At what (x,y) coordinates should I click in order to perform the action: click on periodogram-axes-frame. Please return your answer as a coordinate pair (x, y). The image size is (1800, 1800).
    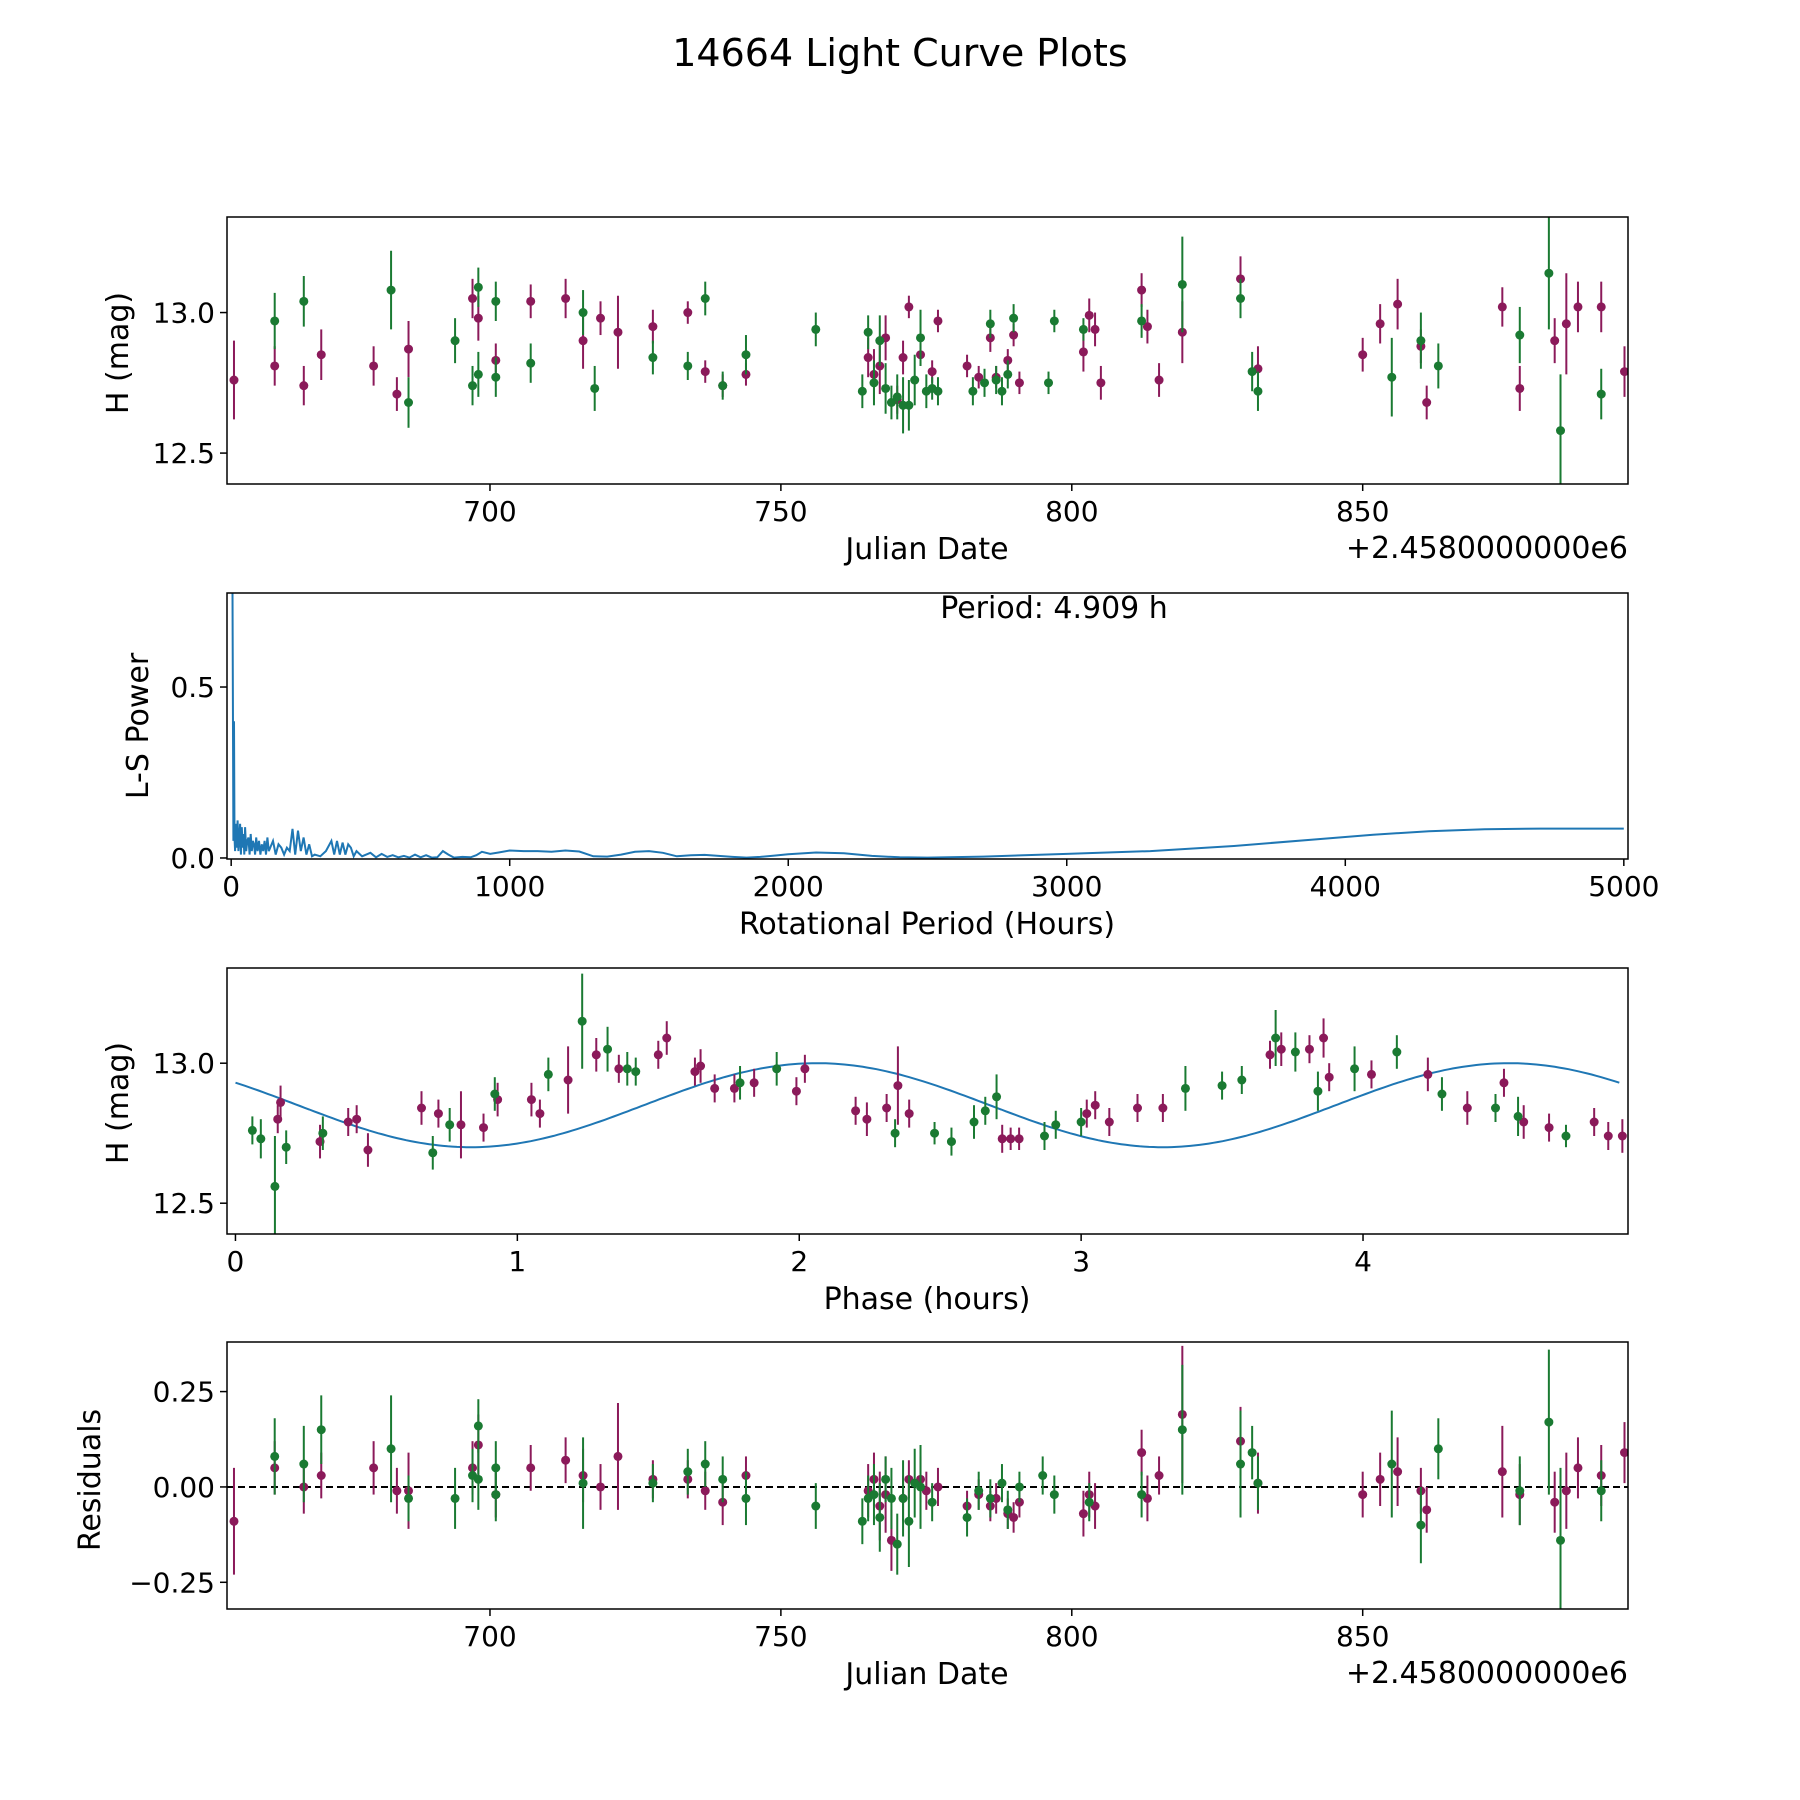
    Looking at the image, I should click on (927, 726).